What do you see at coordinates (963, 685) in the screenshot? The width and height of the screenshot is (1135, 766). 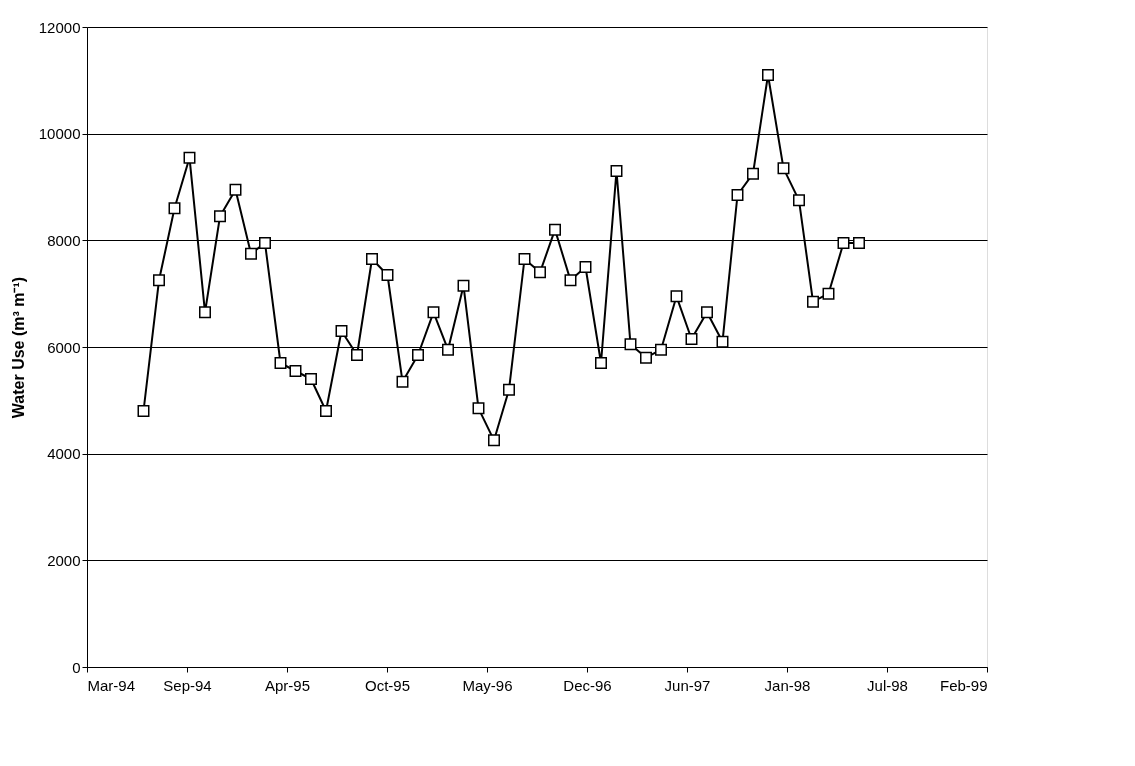 I see `x-tick-label: Feb-99` at bounding box center [963, 685].